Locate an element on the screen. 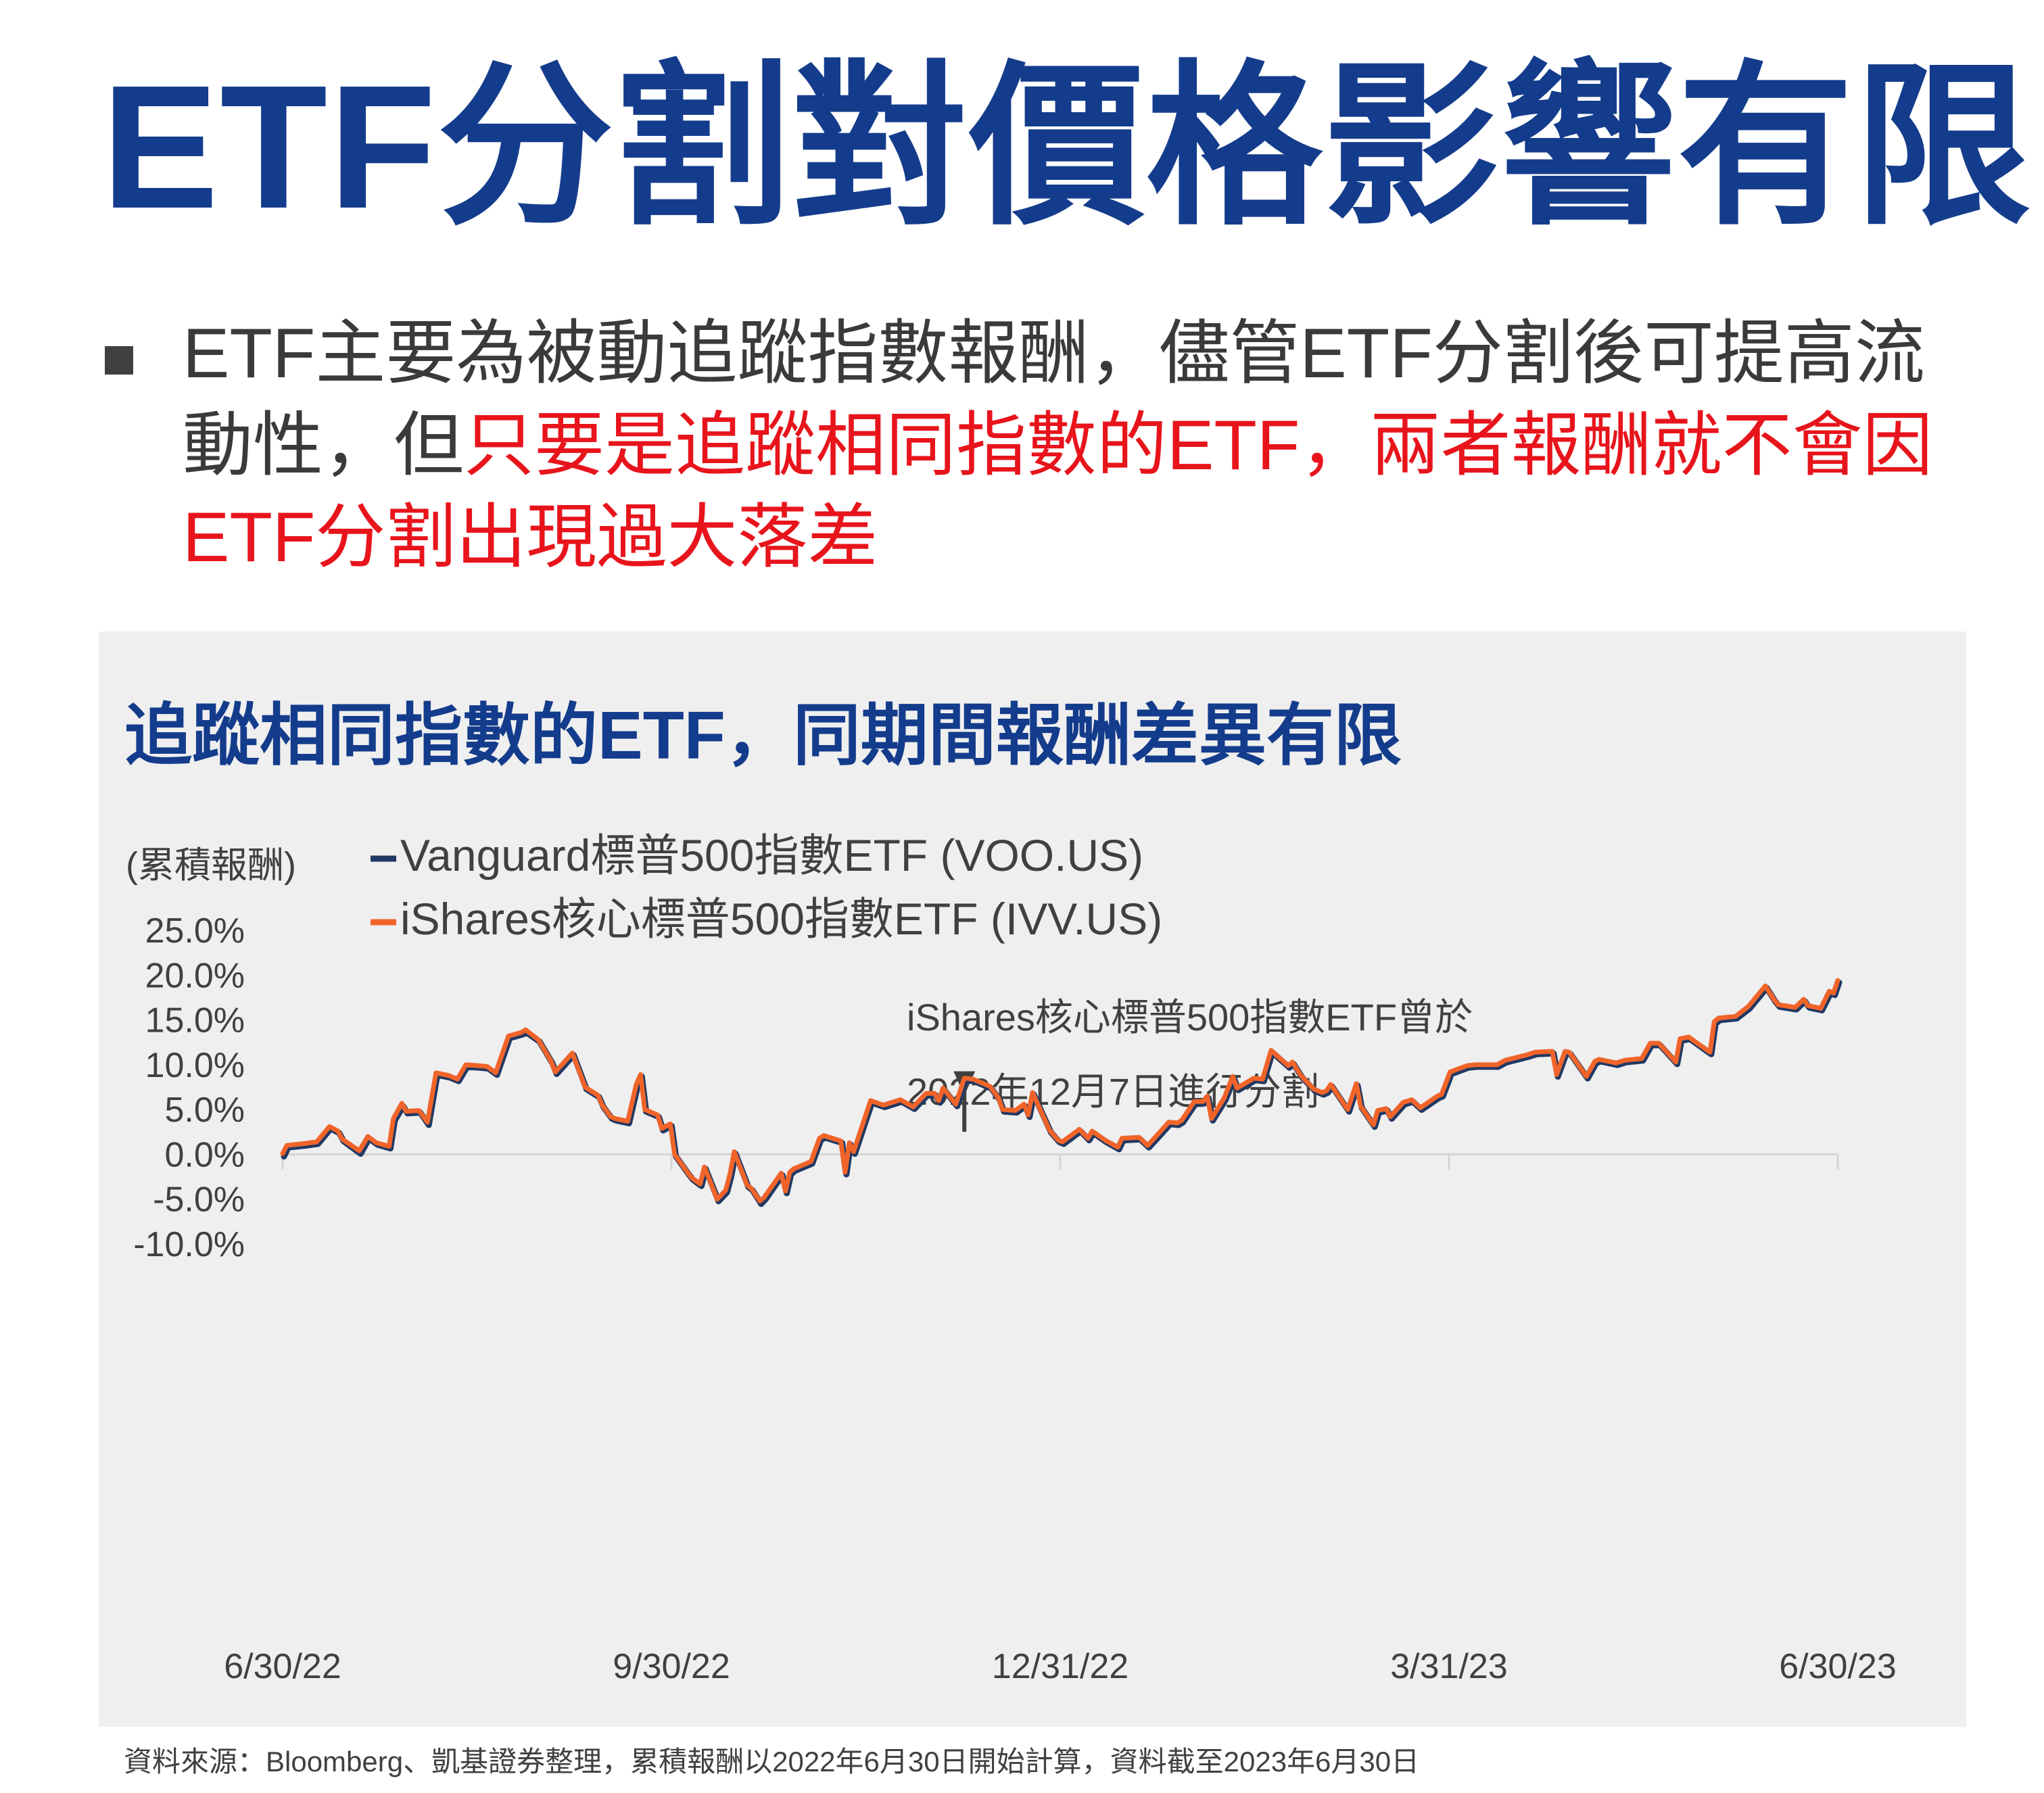 The width and height of the screenshot is (2044, 1793). legend-label: Vanguard標普500指數ETF (VOO.US) is located at coordinates (771, 855).